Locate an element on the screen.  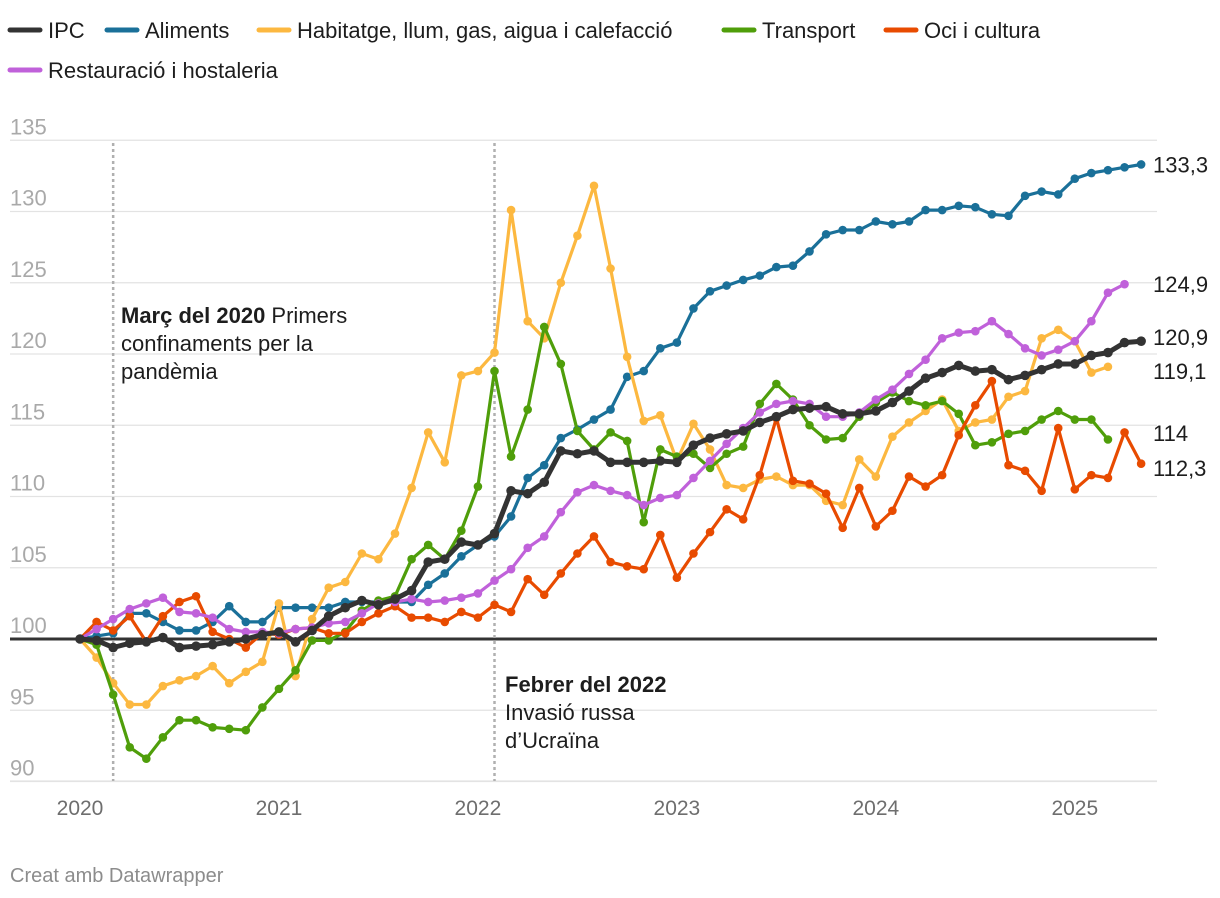
annotation-text: Març del 2020 Primers is located at coordinates (234, 315).